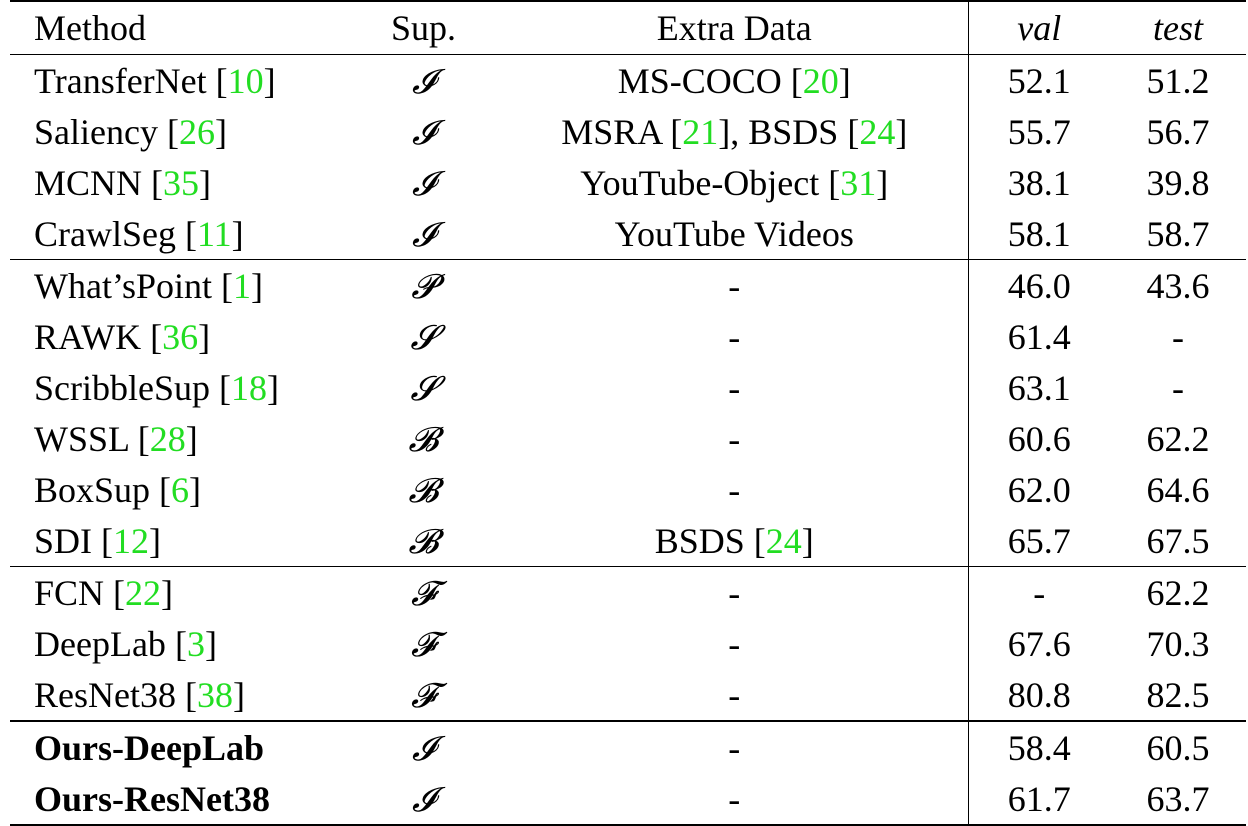  What do you see at coordinates (100, 643) in the screenshot?
I see `method-name: DeepLab` at bounding box center [100, 643].